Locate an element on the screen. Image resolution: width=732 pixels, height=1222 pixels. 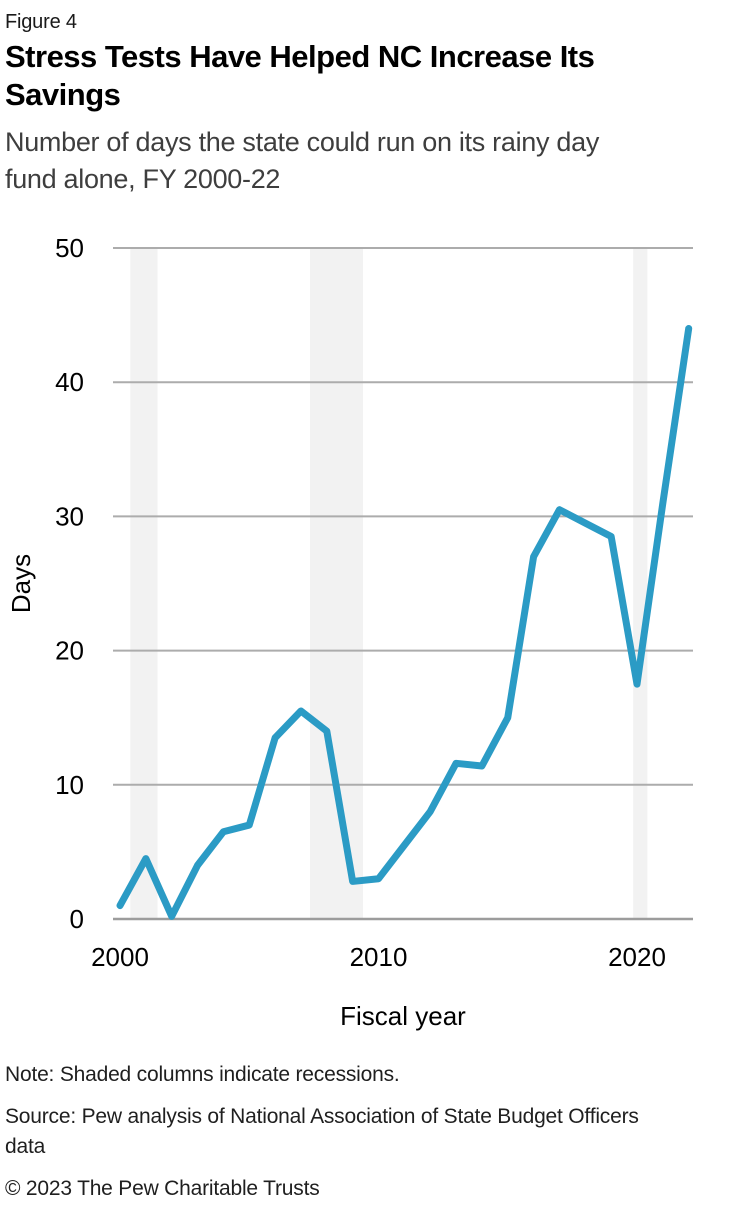
y-tick-label: 10 is located at coordinates (69, 785).